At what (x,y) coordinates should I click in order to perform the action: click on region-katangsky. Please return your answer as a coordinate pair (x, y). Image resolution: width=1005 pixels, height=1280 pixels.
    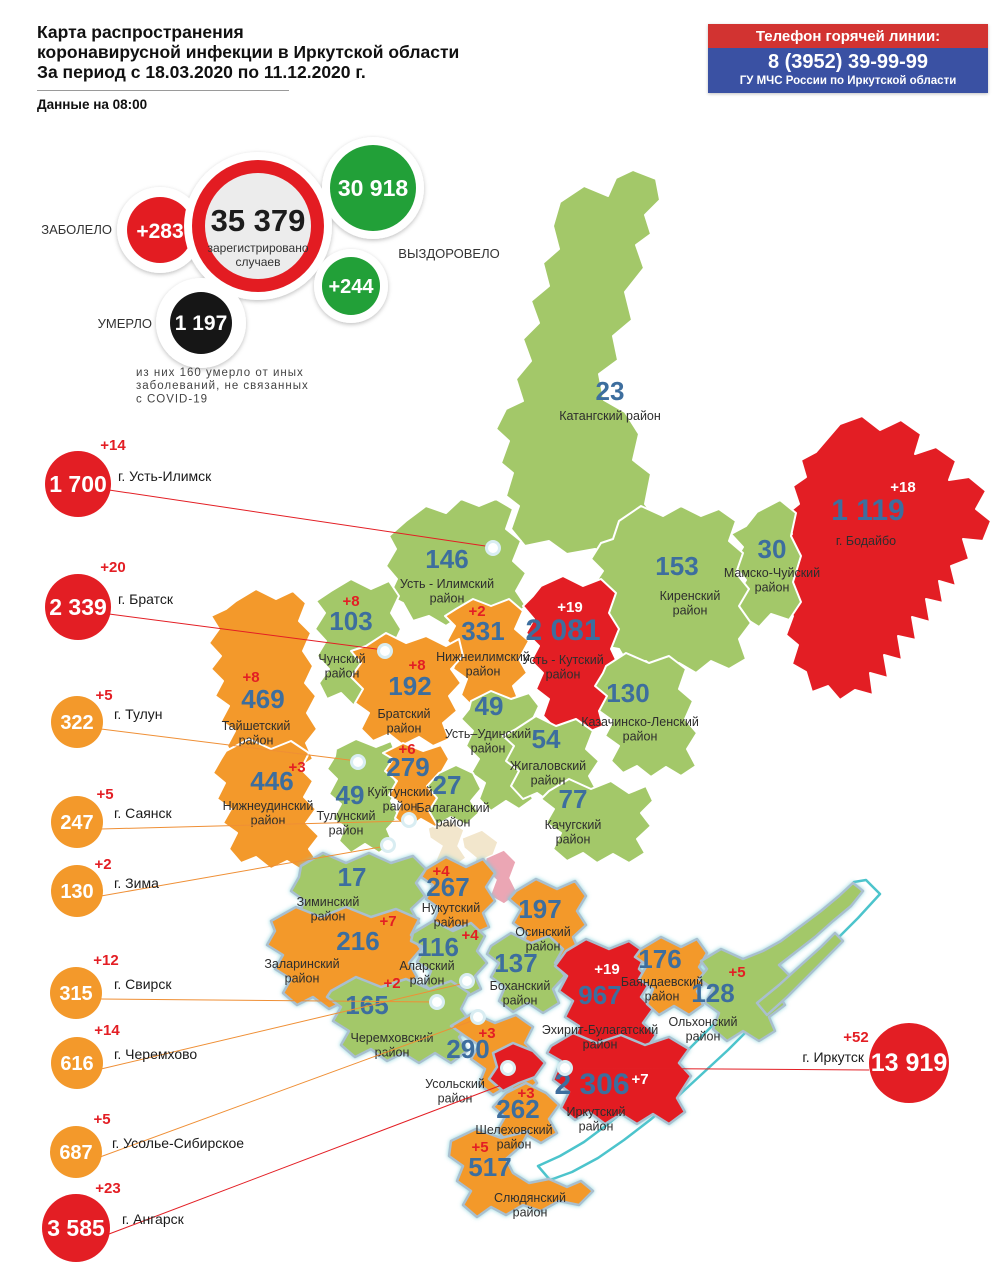
    Looking at the image, I should click on (578, 363).